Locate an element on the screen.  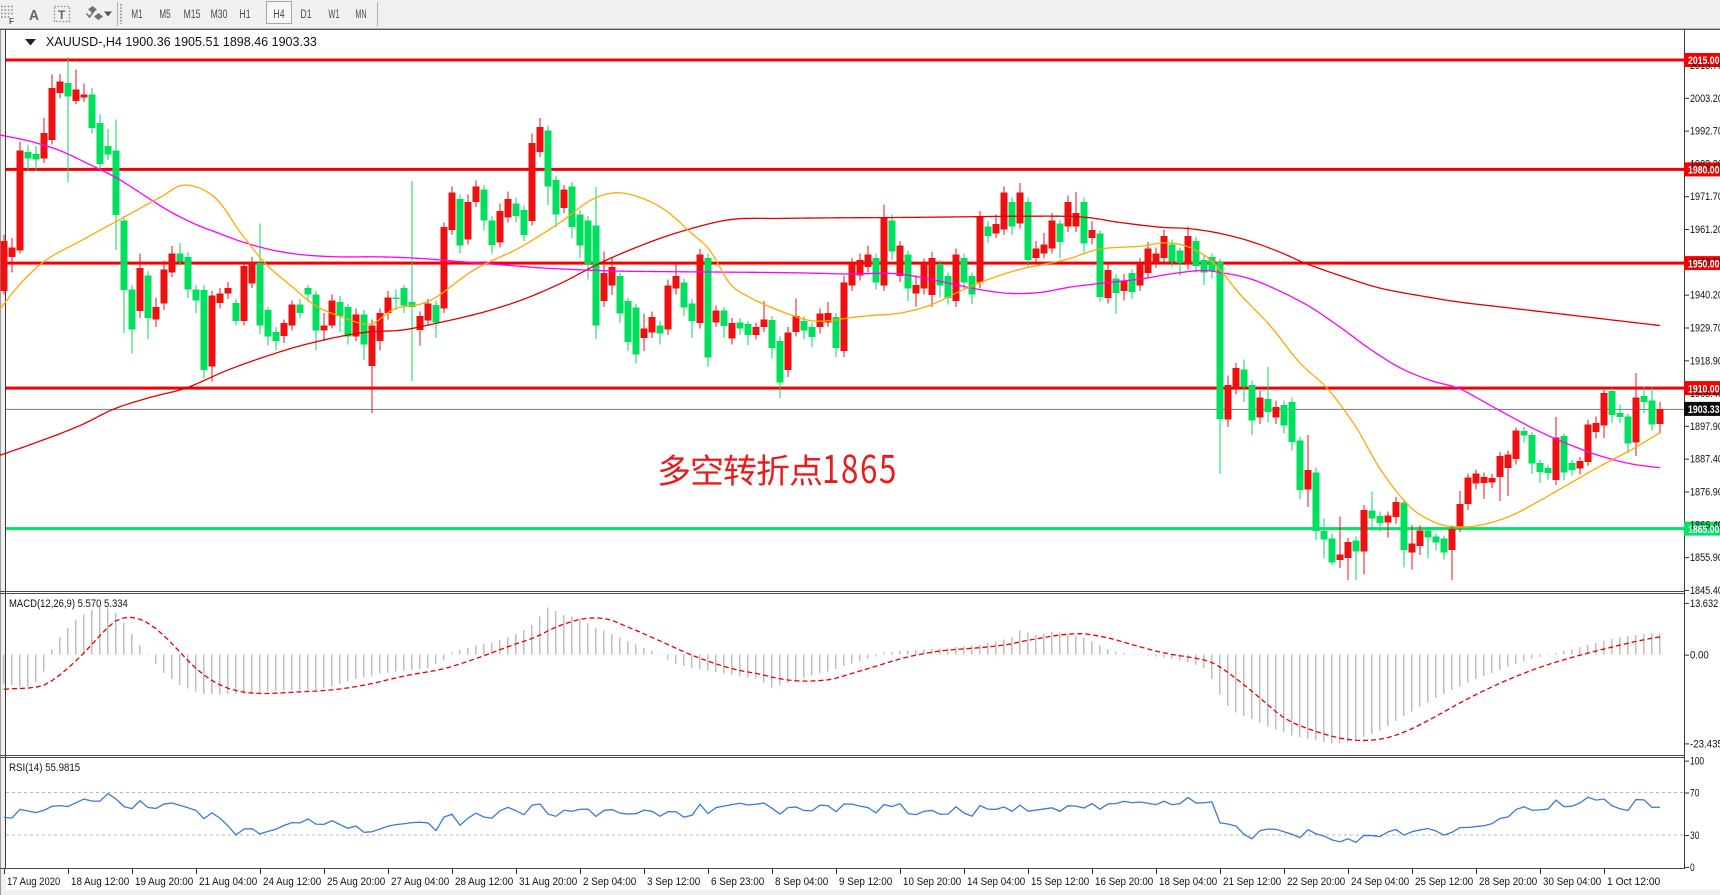
svg-text: 1855.90 is located at coordinates (1705, 558).